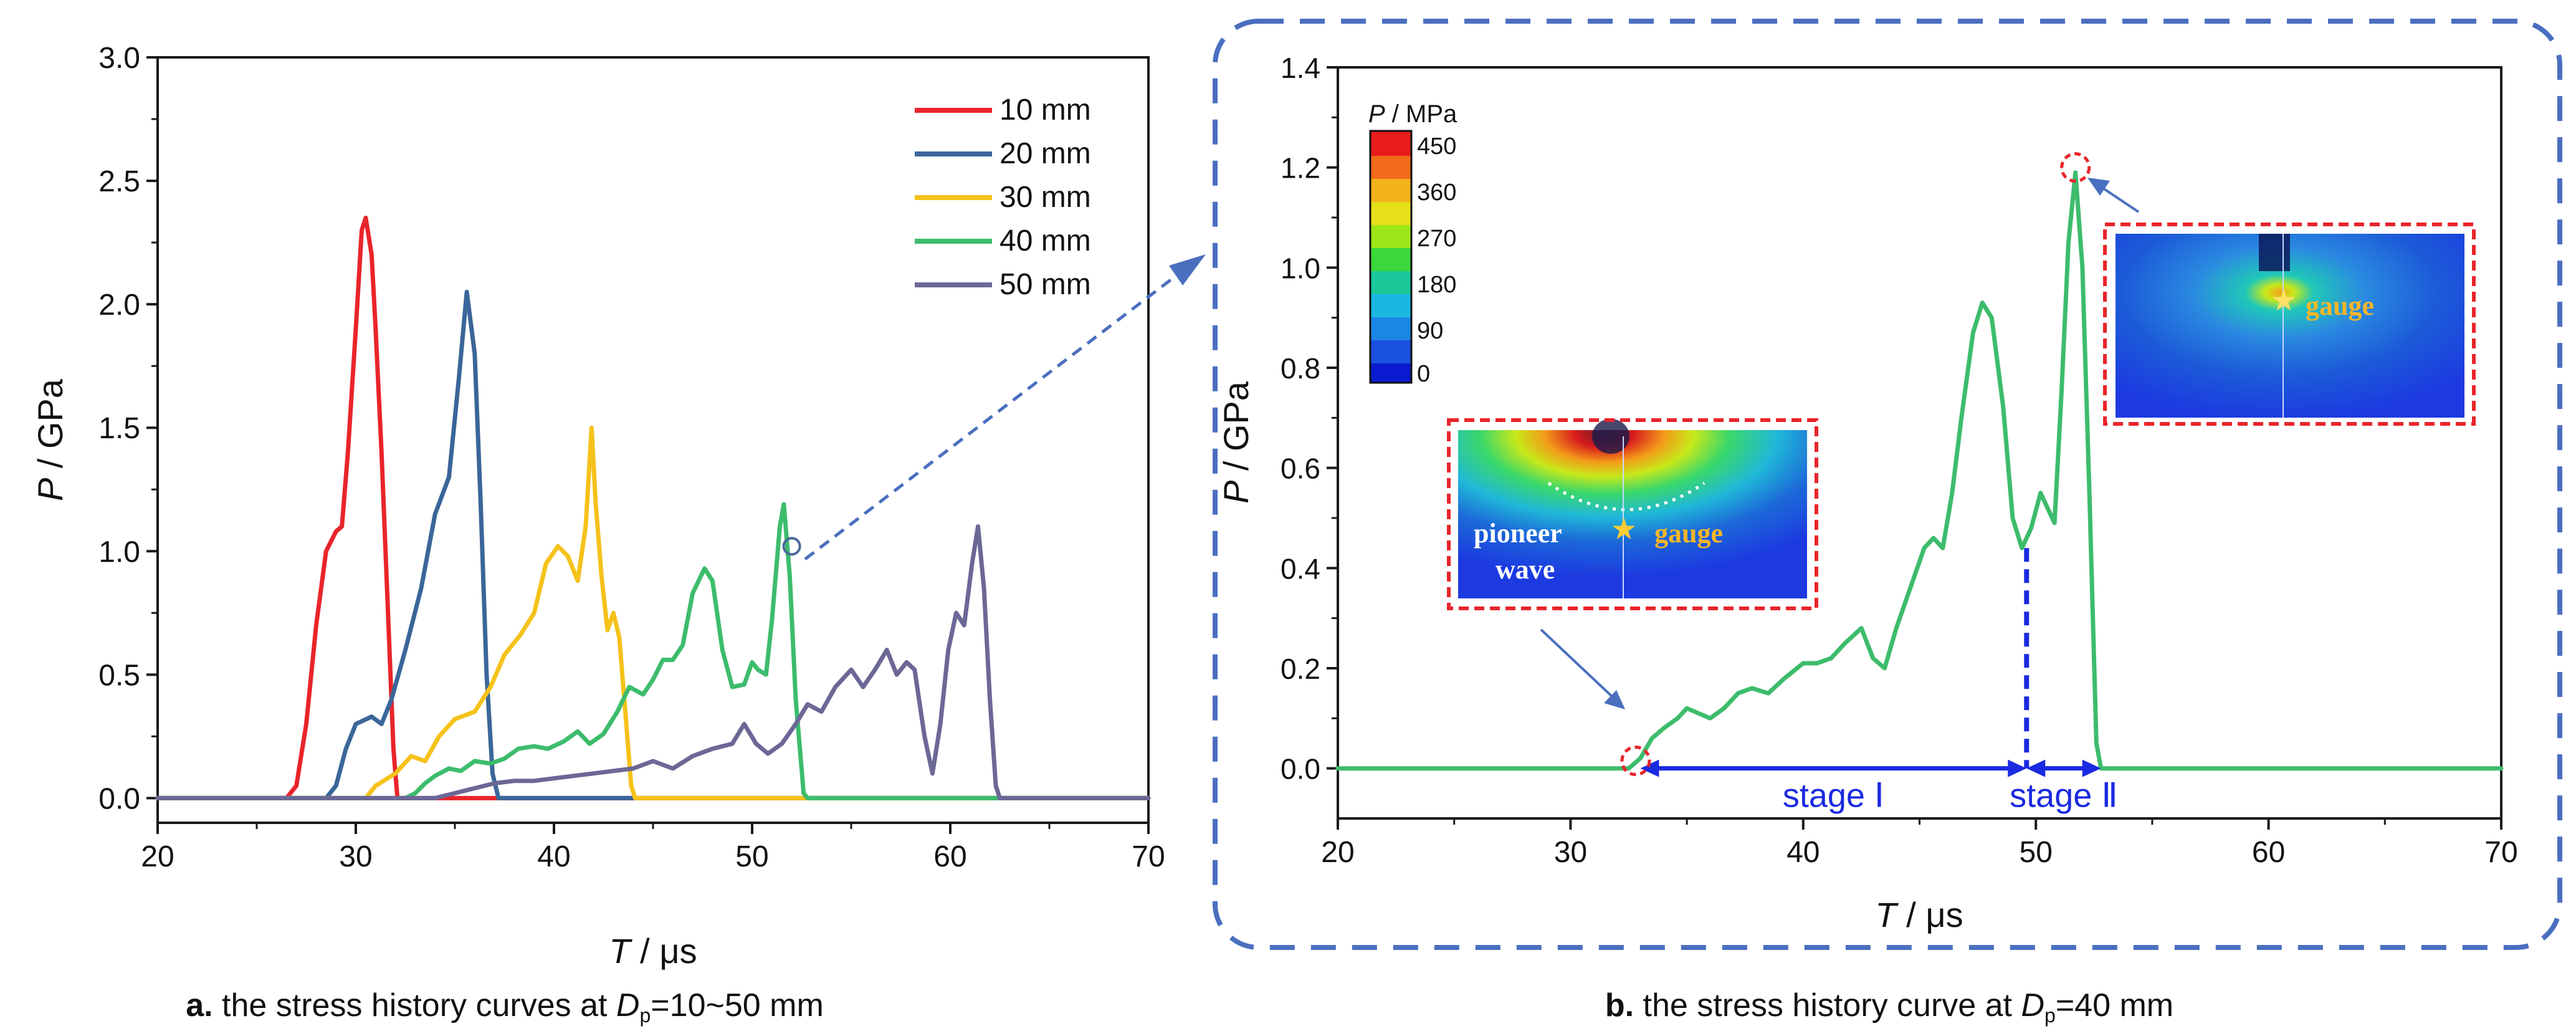 The image size is (2576, 1031). I want to click on inset-pioneer-label: wave, so click(1525, 569).